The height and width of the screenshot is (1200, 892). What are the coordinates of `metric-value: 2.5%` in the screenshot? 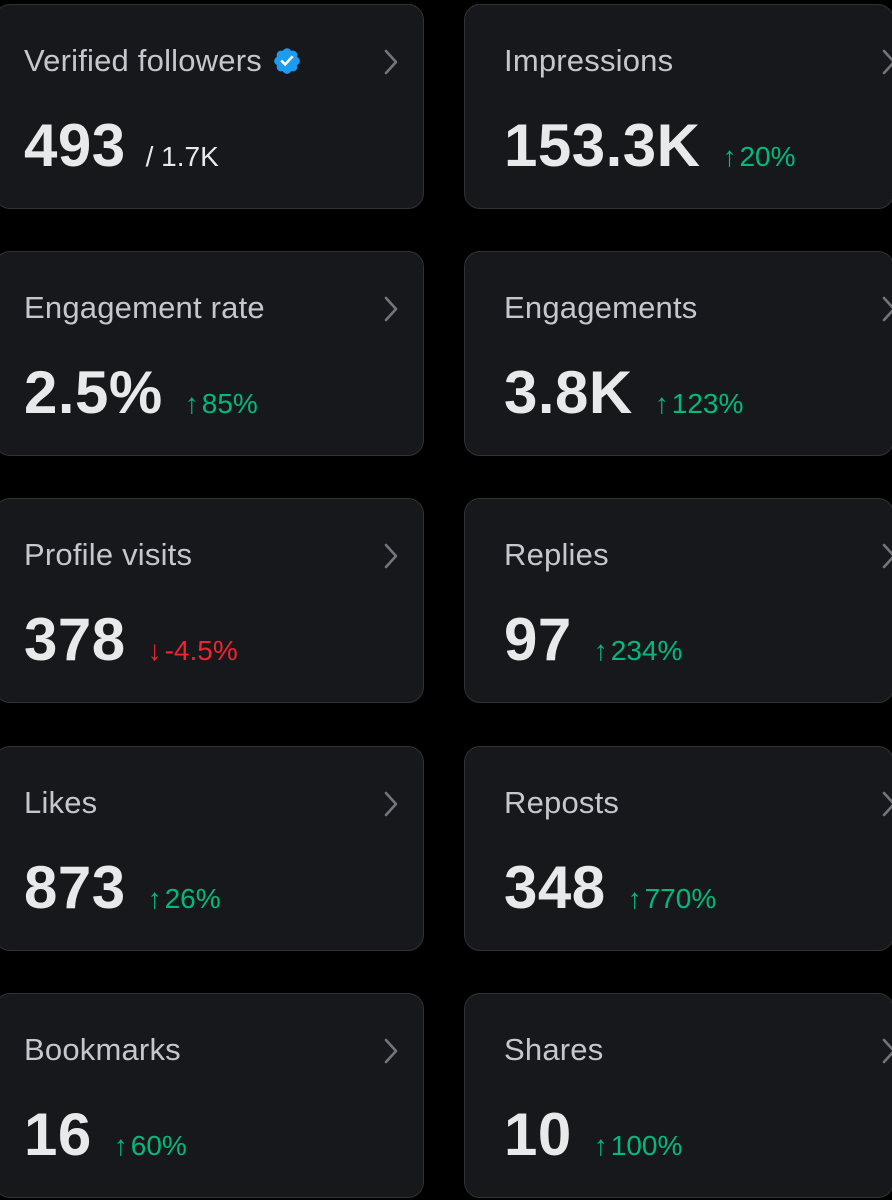 It's located at (93, 392).